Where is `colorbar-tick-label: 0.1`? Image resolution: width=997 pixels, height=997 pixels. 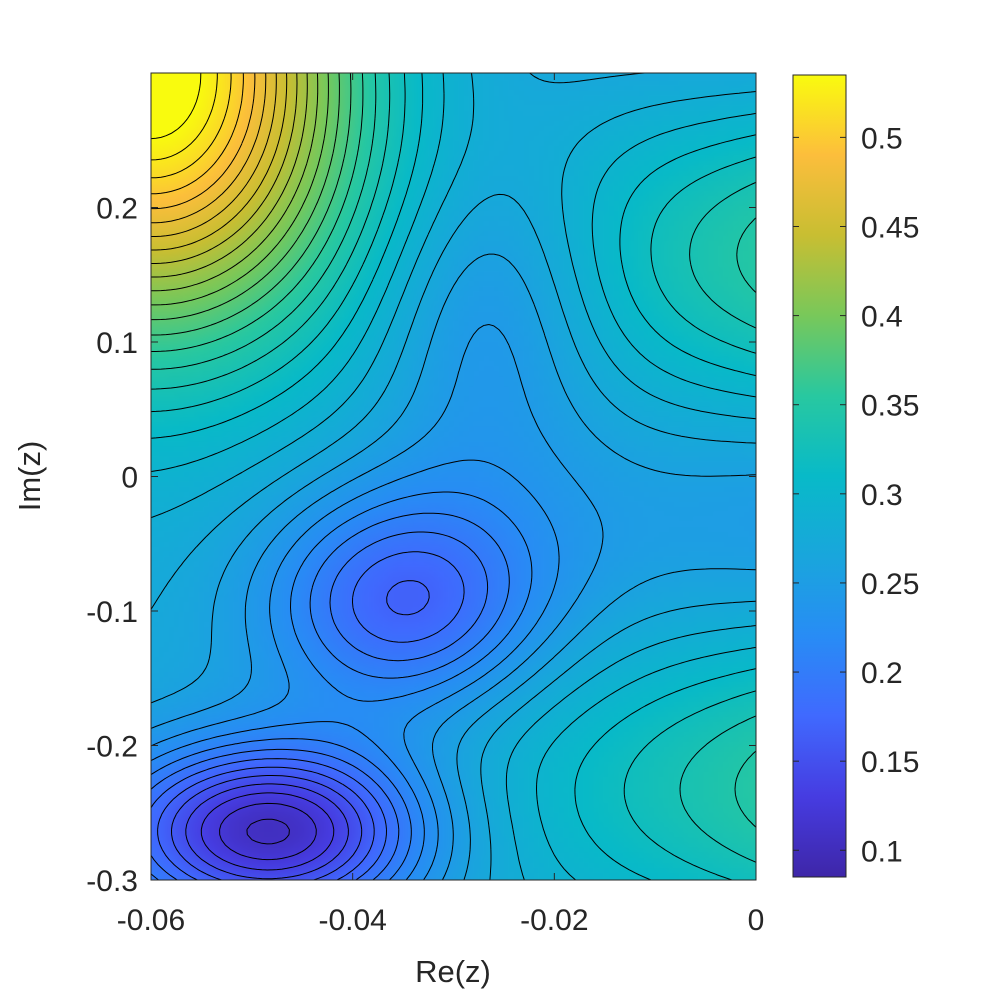
colorbar-tick-label: 0.1 is located at coordinates (882, 851).